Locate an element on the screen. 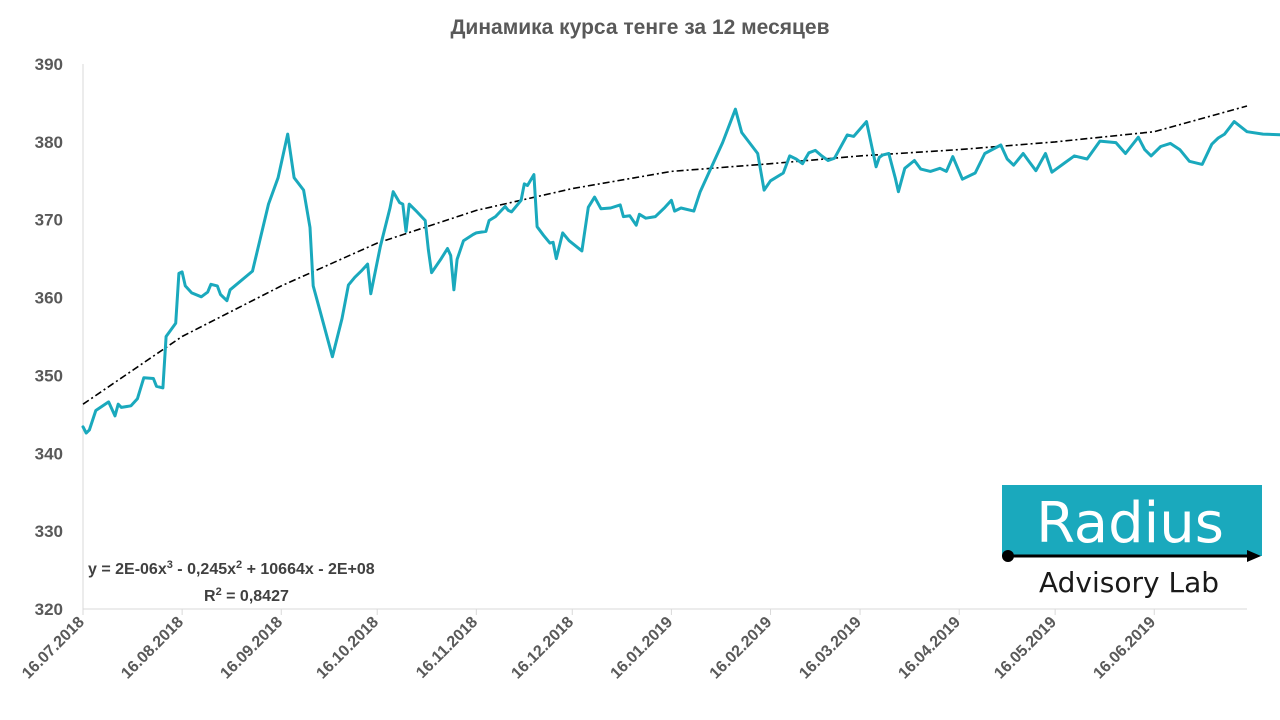  x-tick-label: 16.05.2019 is located at coordinates (1025, 648).